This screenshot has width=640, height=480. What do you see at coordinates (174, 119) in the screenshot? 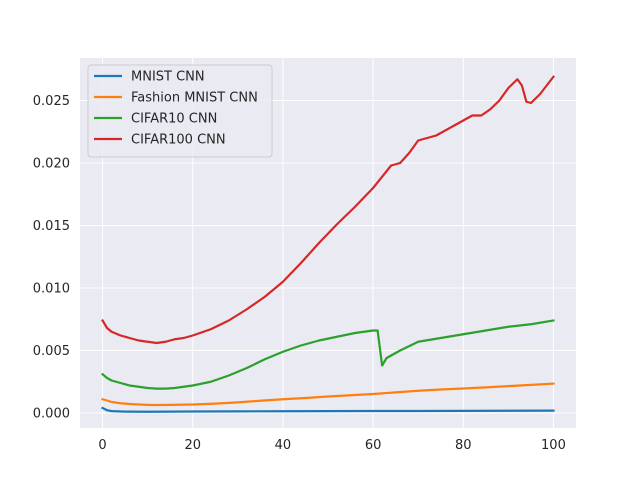
I see `legend-label: CIFAR10 CNN` at bounding box center [174, 119].